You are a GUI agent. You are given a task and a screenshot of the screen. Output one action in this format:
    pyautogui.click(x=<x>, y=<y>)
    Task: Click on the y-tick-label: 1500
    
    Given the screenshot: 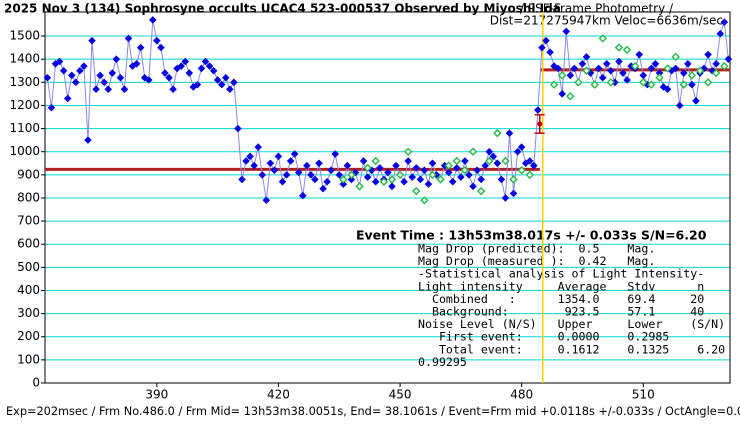 What is the action you would take?
    pyautogui.click(x=24, y=36)
    